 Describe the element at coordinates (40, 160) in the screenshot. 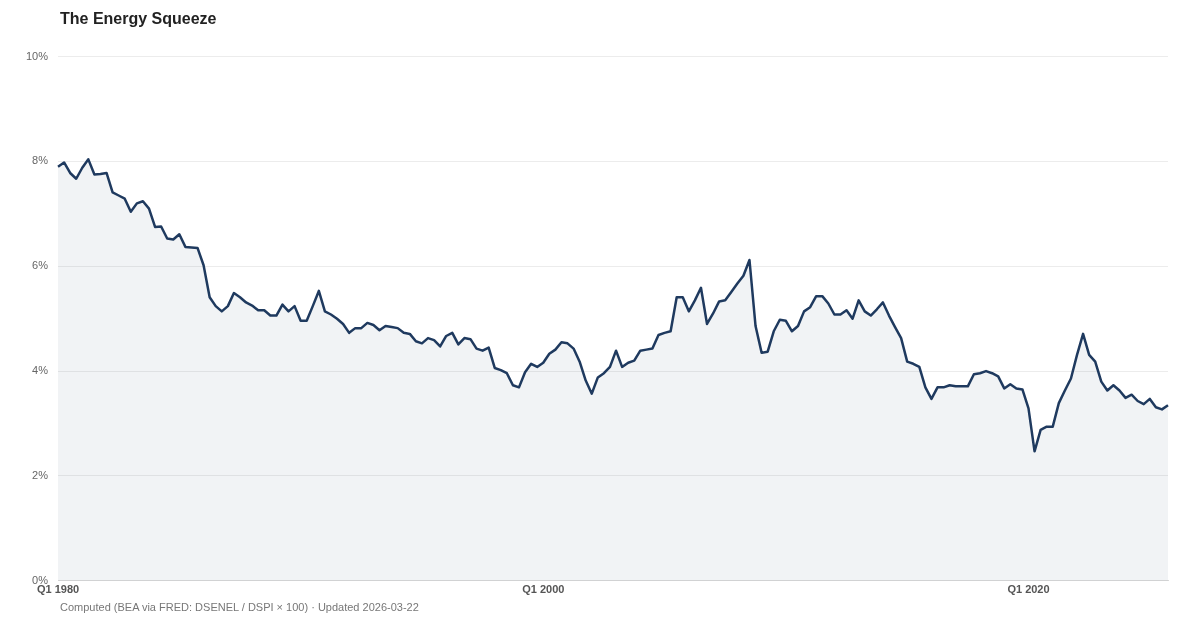

I see `y-tick-label: 8%` at that location.